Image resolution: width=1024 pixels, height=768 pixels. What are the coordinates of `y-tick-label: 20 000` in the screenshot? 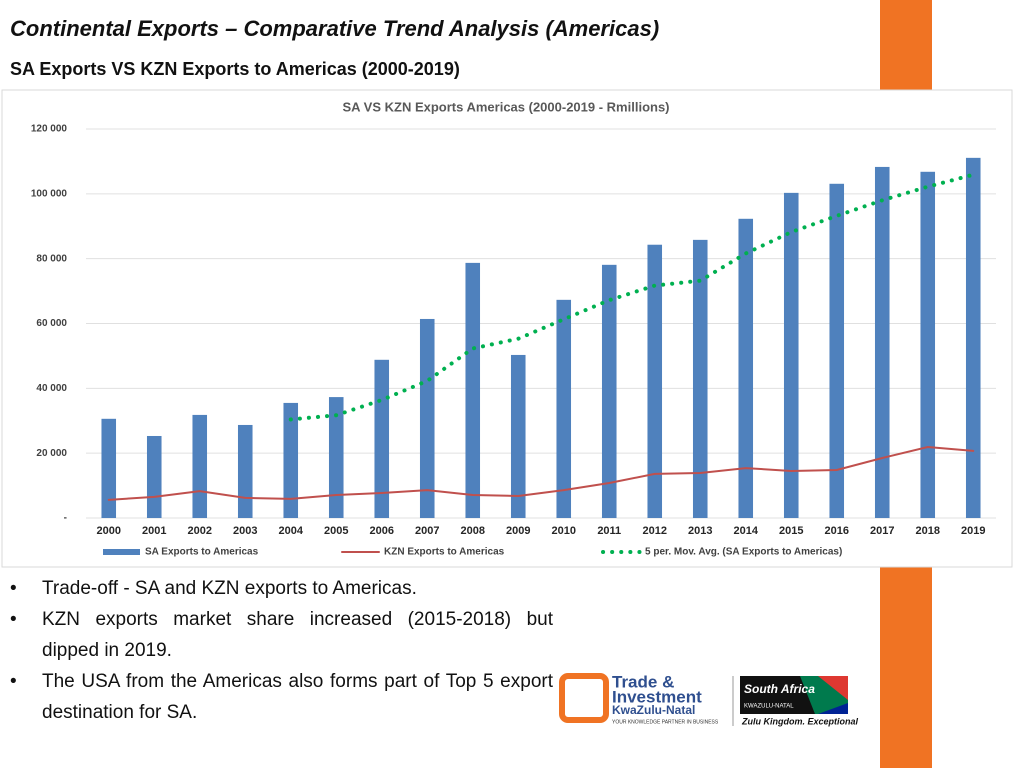 It's located at (51, 453).